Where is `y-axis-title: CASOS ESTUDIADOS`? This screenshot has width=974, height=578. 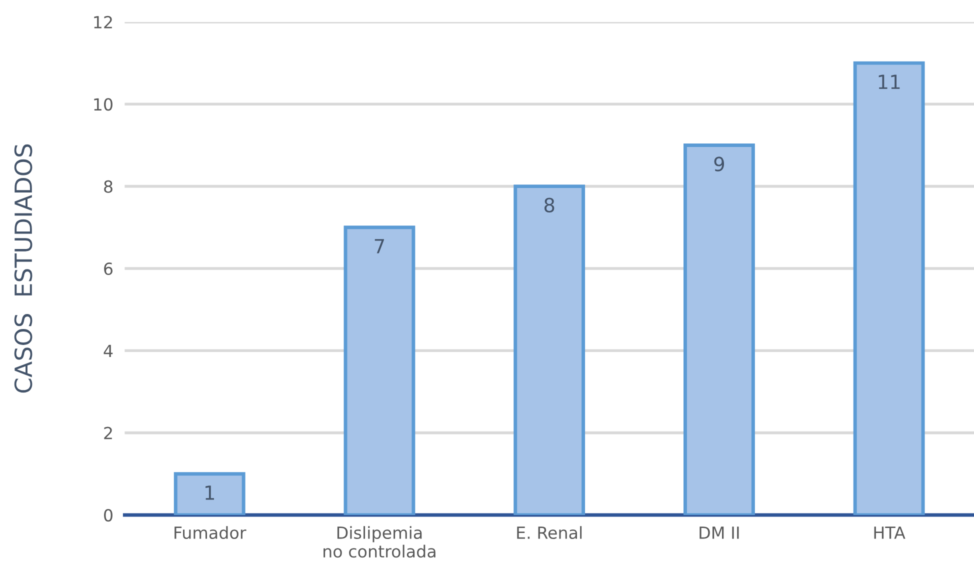 y-axis-title: CASOS ESTUDIADOS is located at coordinates (23, 268).